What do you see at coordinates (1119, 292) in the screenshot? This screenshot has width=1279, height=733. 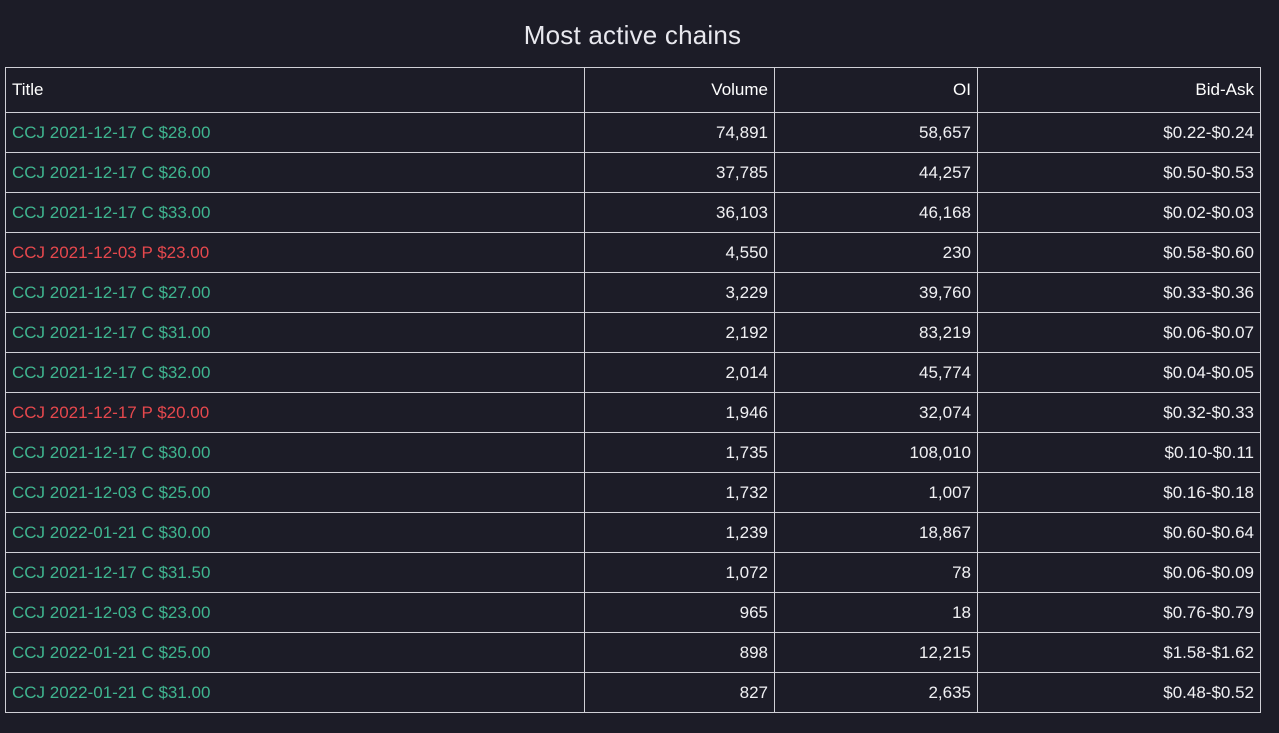 I see `cell-bid-ask: $0.33-$0.36` at bounding box center [1119, 292].